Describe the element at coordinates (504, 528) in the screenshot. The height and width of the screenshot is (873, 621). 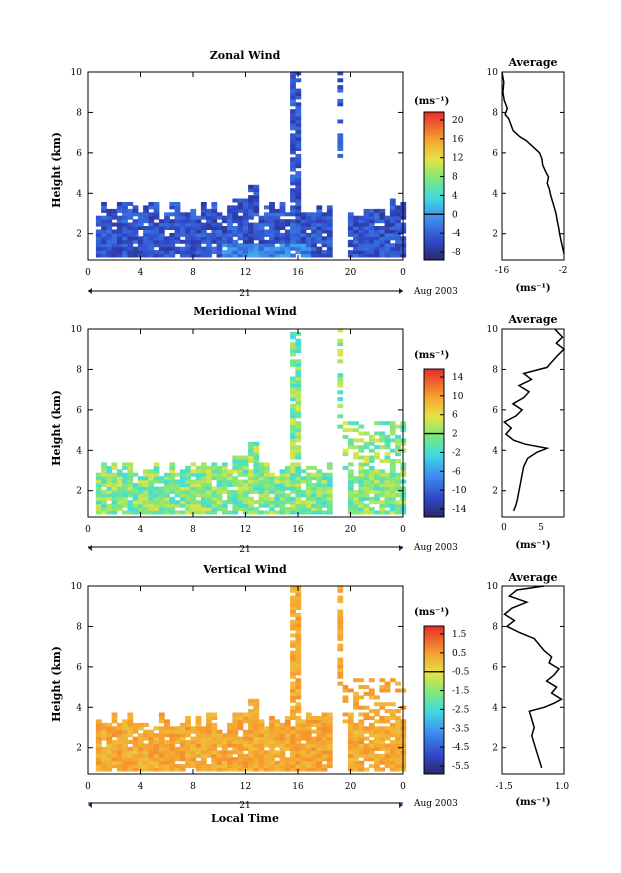
I see `meridional-avg-xtick-left: 0` at that location.